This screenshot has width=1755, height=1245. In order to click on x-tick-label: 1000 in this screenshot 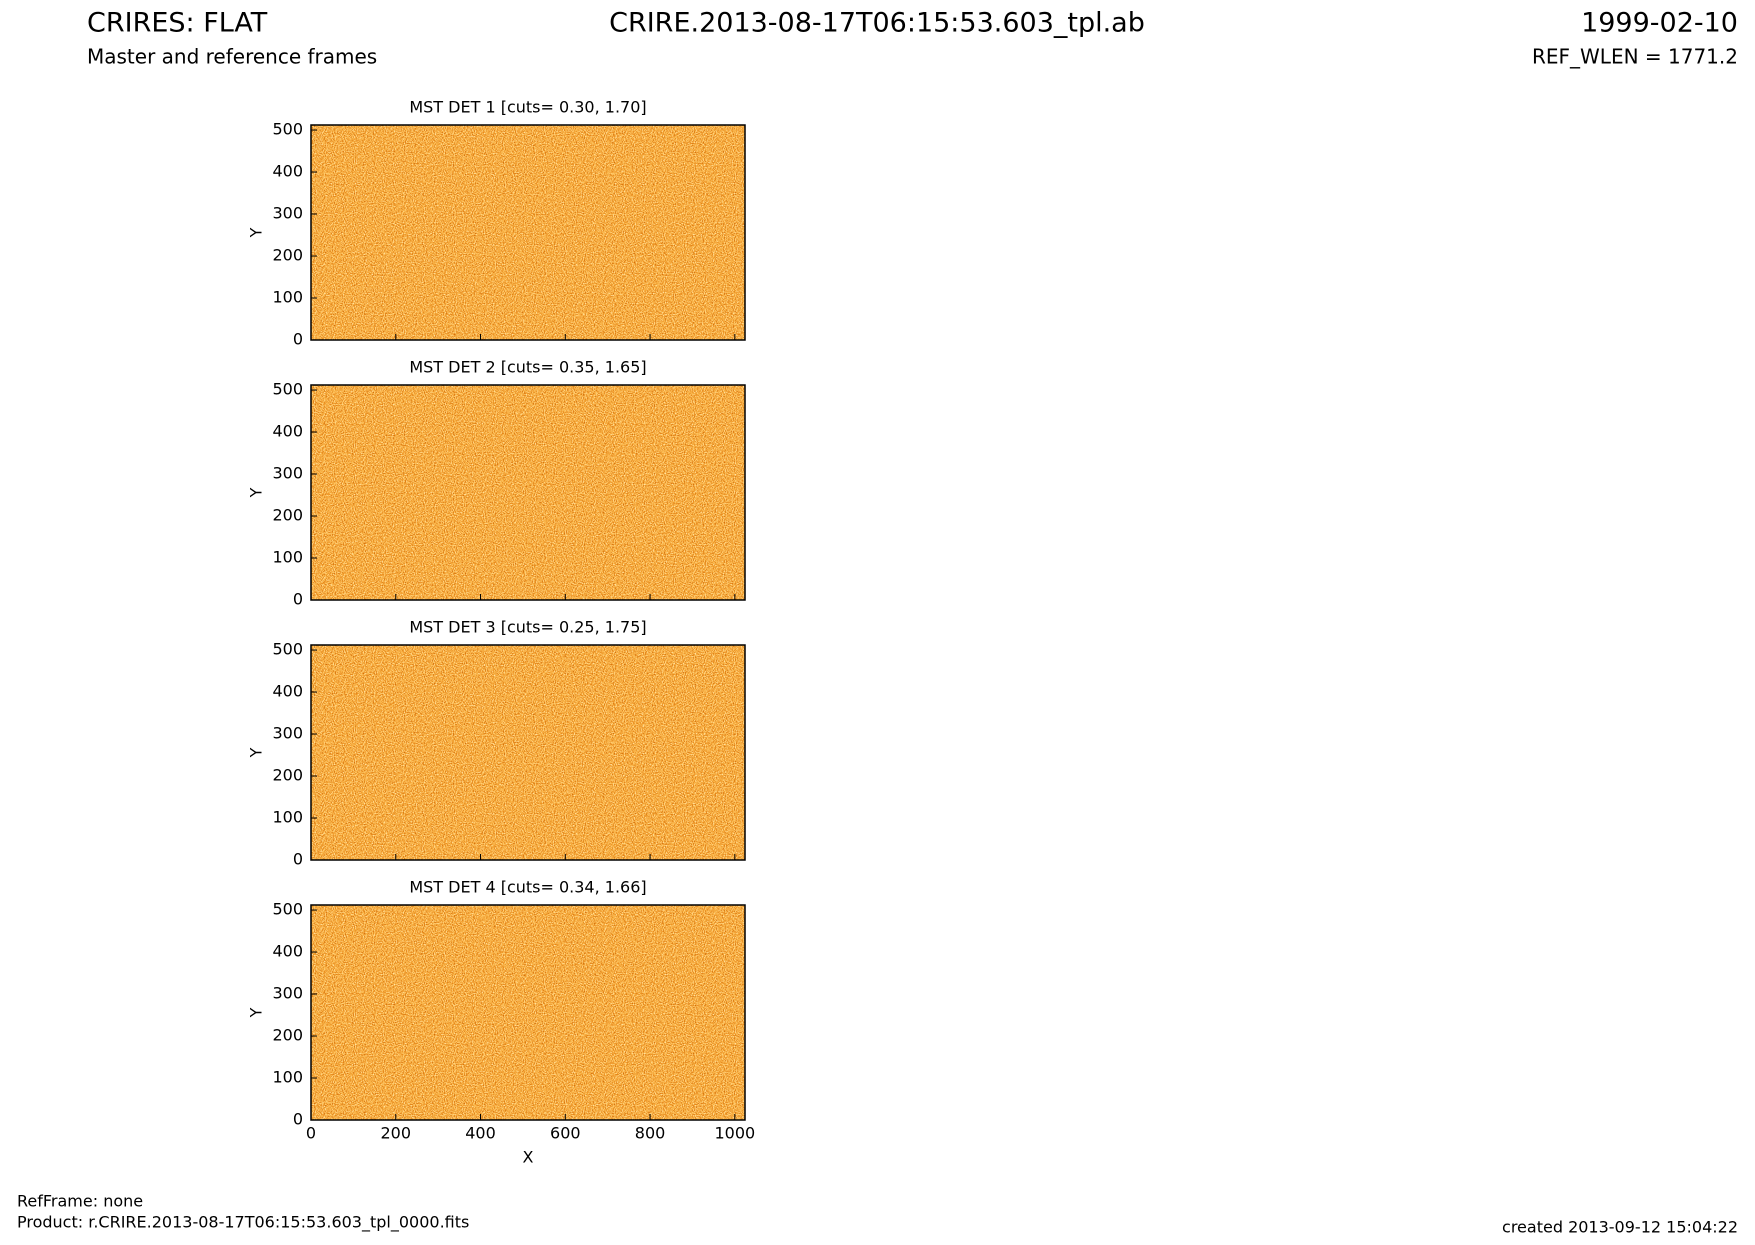, I will do `click(734, 1133)`.